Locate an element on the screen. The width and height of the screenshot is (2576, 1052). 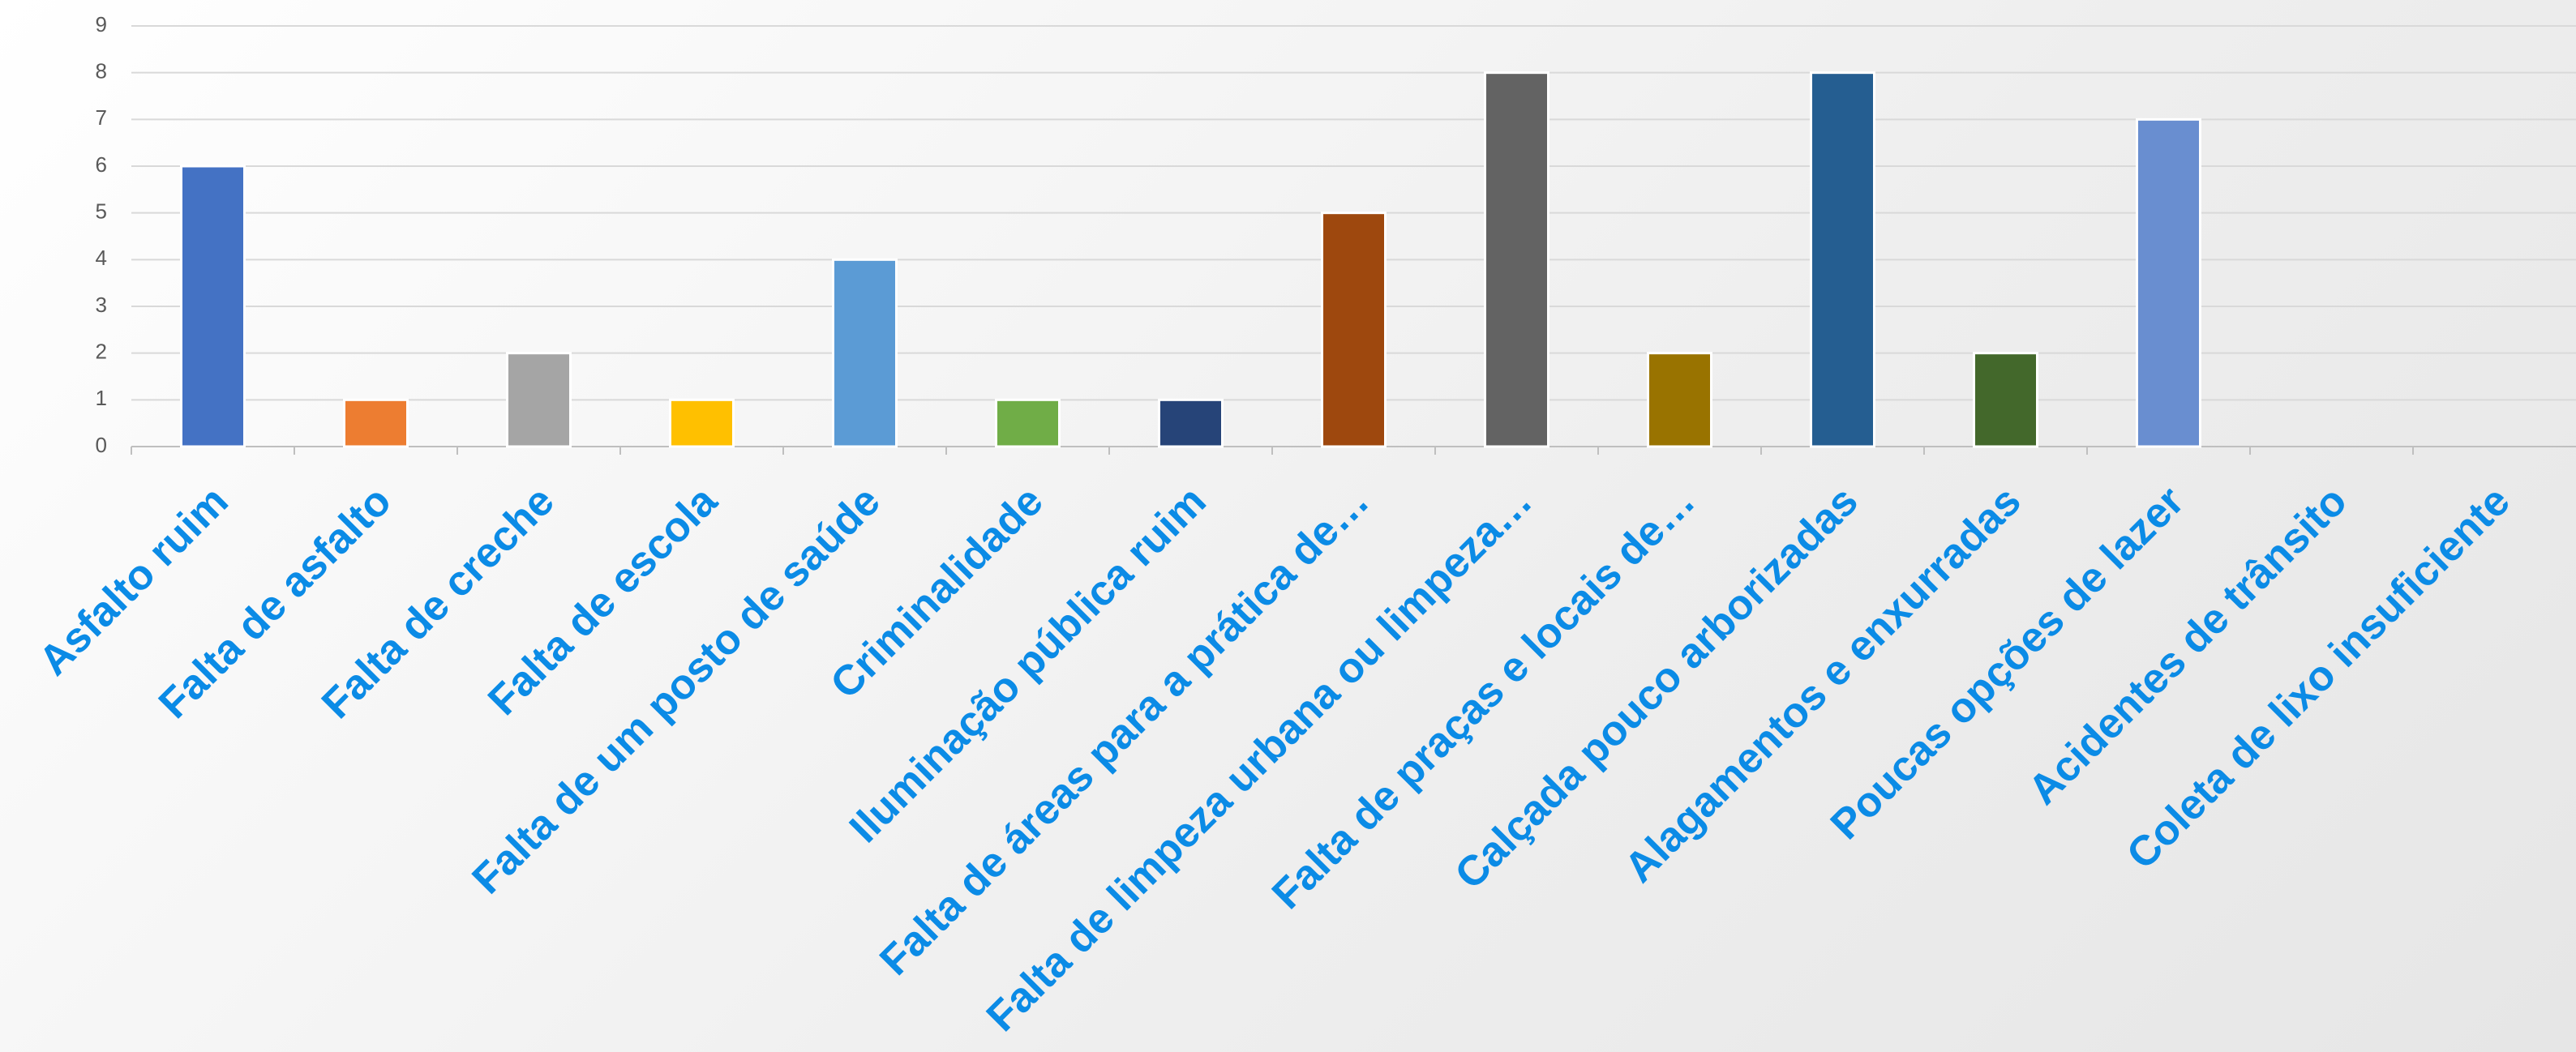
y-tick-label: 2 is located at coordinates (101, 352).